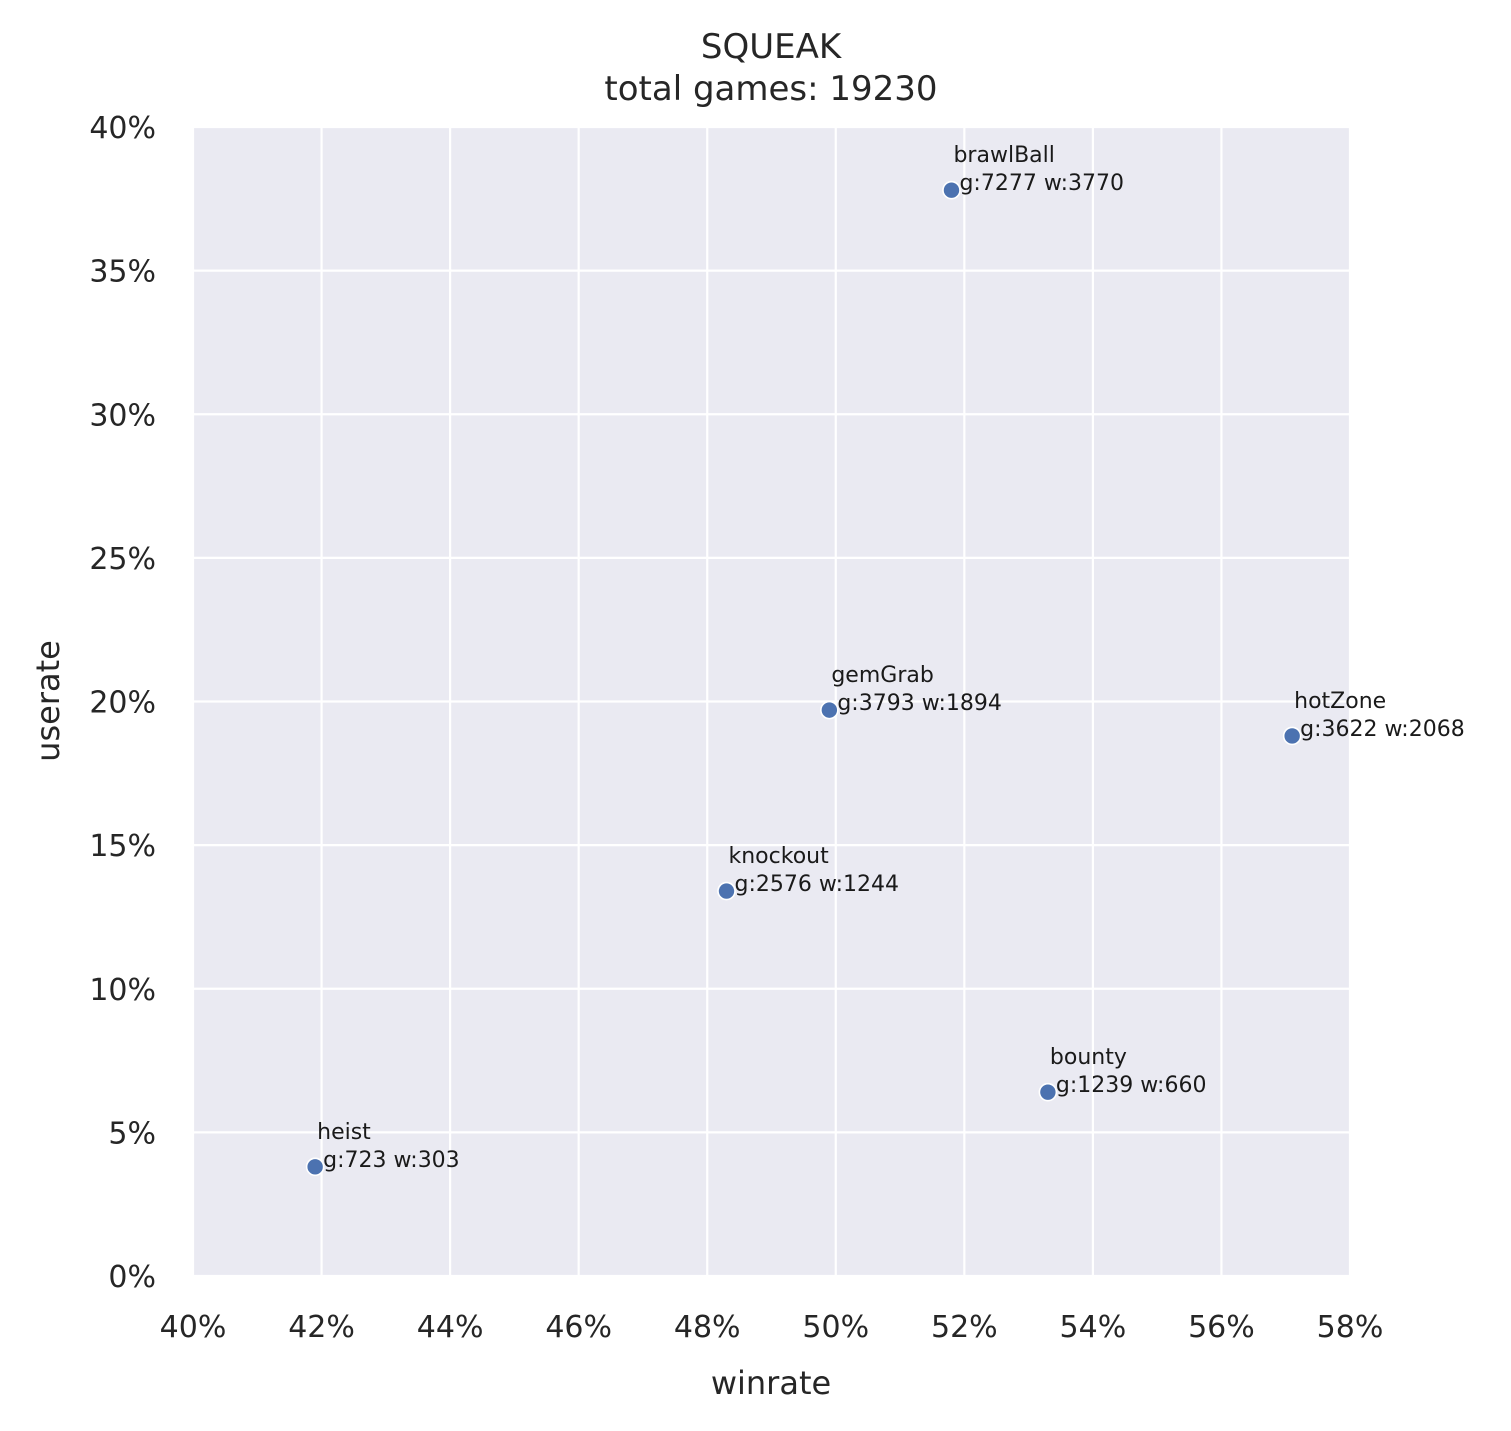 The height and width of the screenshot is (1431, 1511). Describe the element at coordinates (122, 128) in the screenshot. I see `y-tick-label: 40%` at that location.